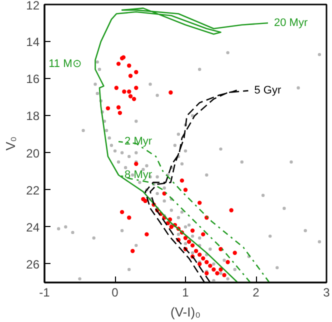 The width and height of the screenshot is (332, 322). Describe the element at coordinates (138, 142) in the screenshot. I see `series-label: 2 Myr` at that location.